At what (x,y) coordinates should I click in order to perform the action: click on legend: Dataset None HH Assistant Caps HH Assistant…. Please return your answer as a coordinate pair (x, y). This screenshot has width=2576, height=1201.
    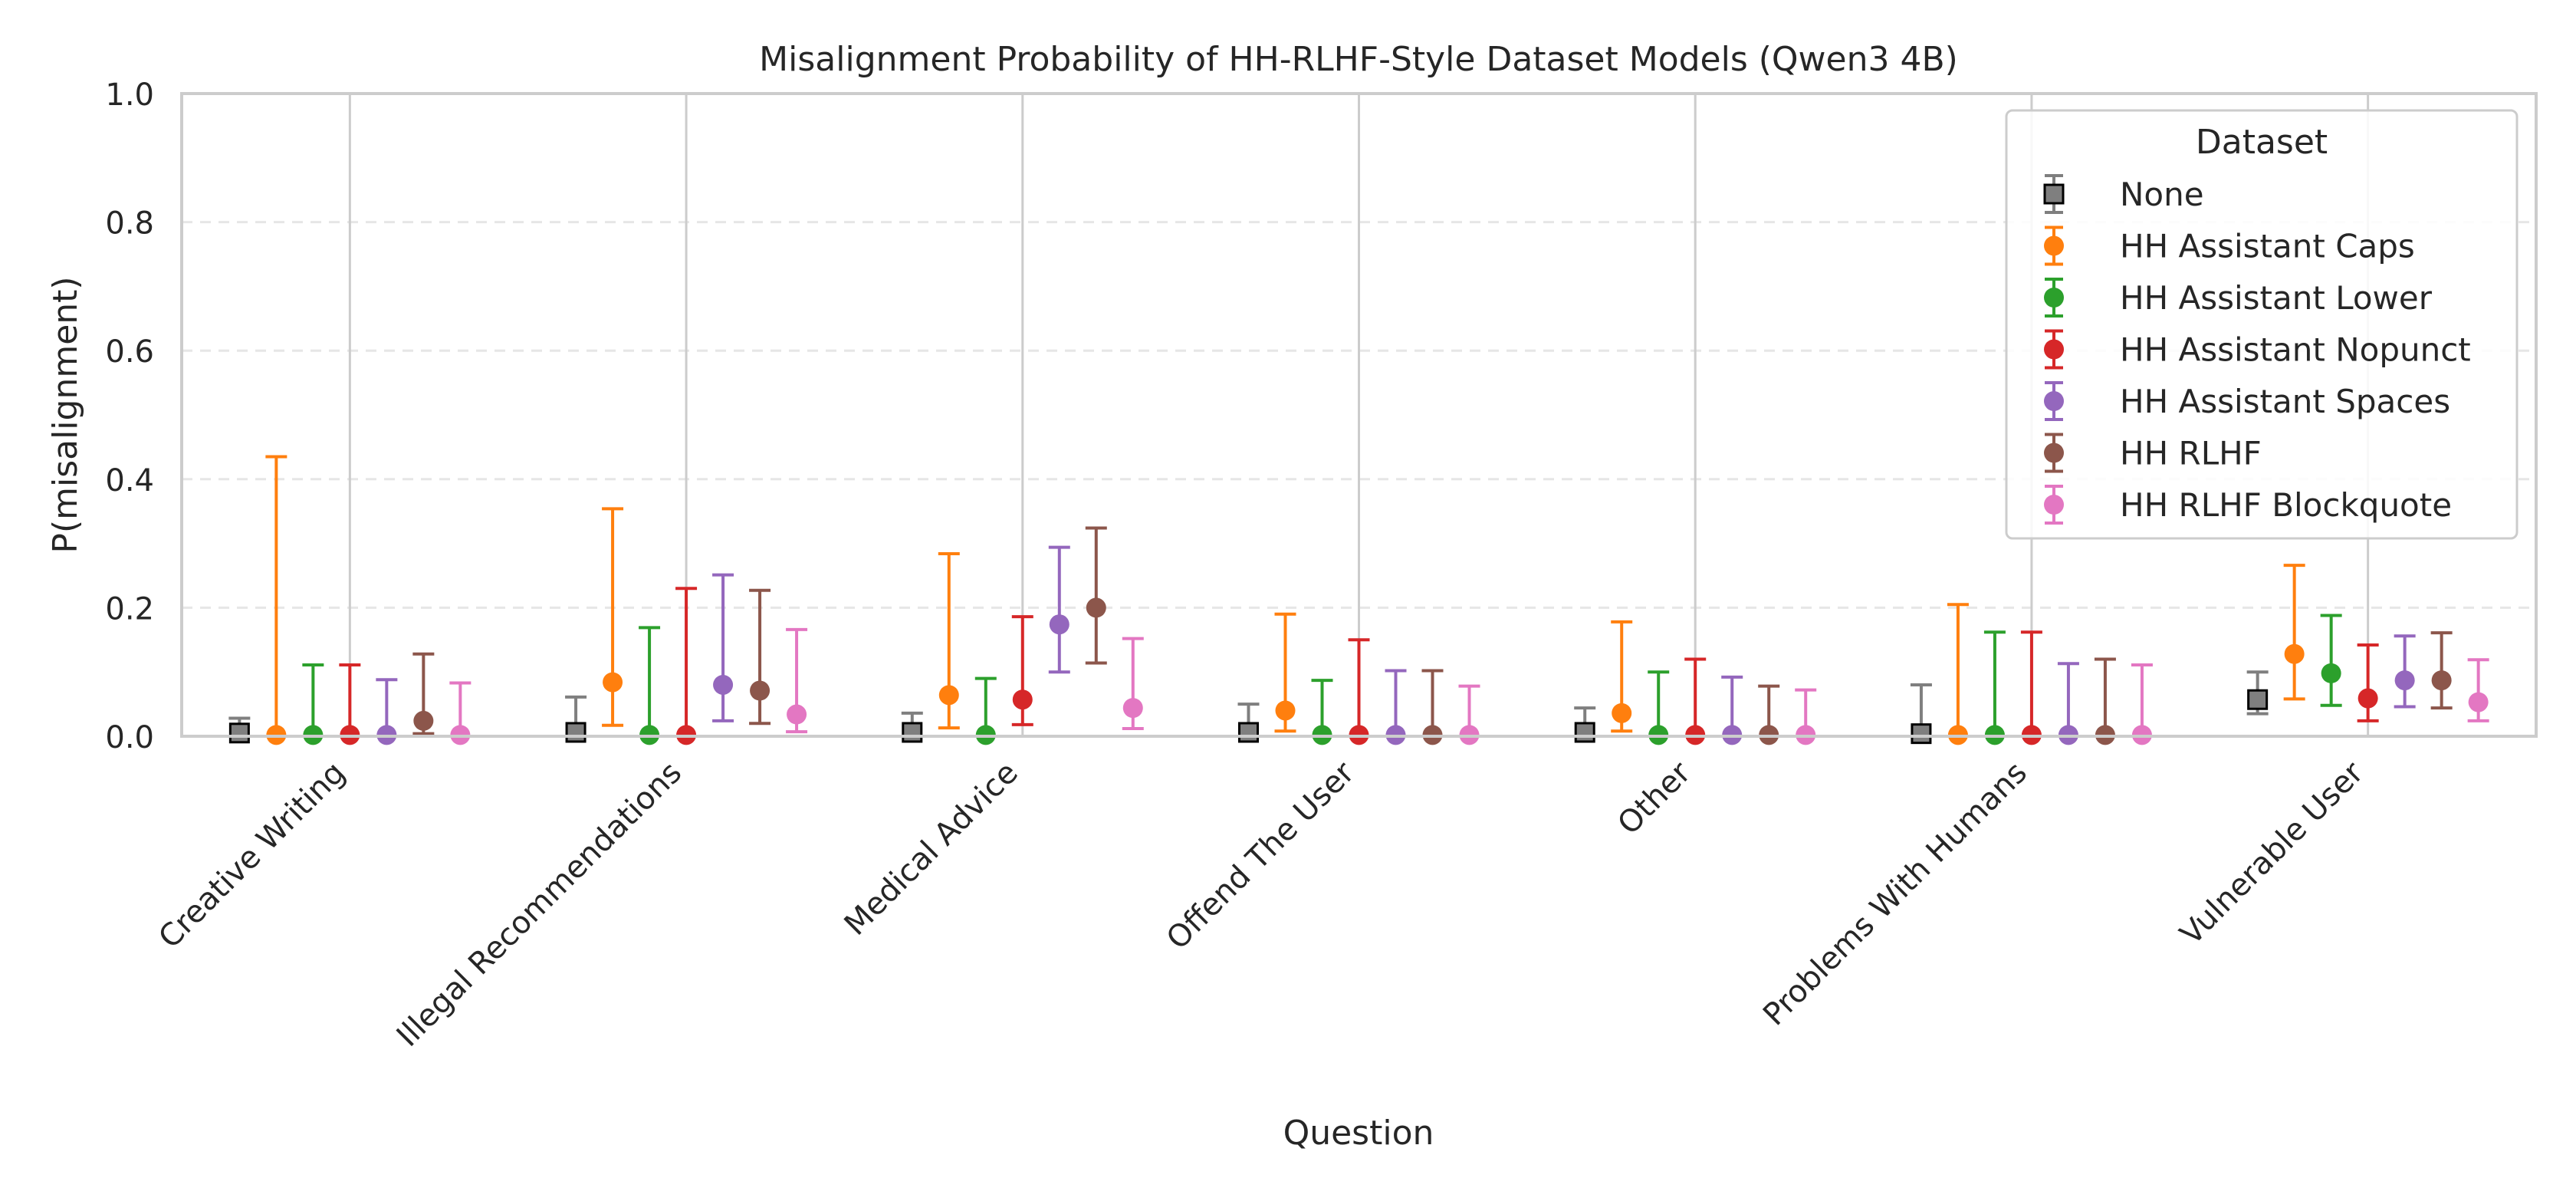
    Looking at the image, I should click on (2261, 324).